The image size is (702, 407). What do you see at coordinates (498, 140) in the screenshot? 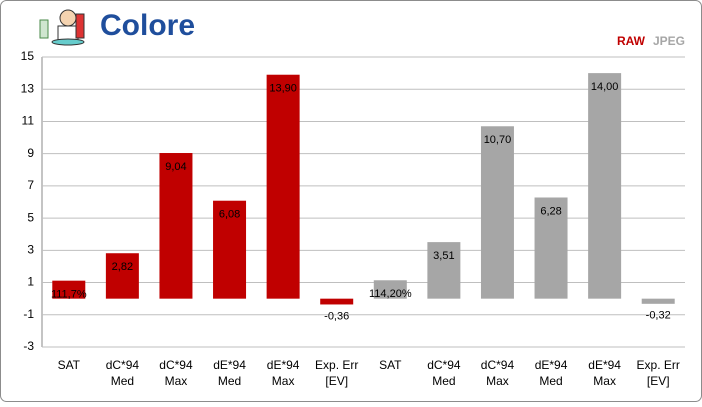
I see `data-label: 10,70` at bounding box center [498, 140].